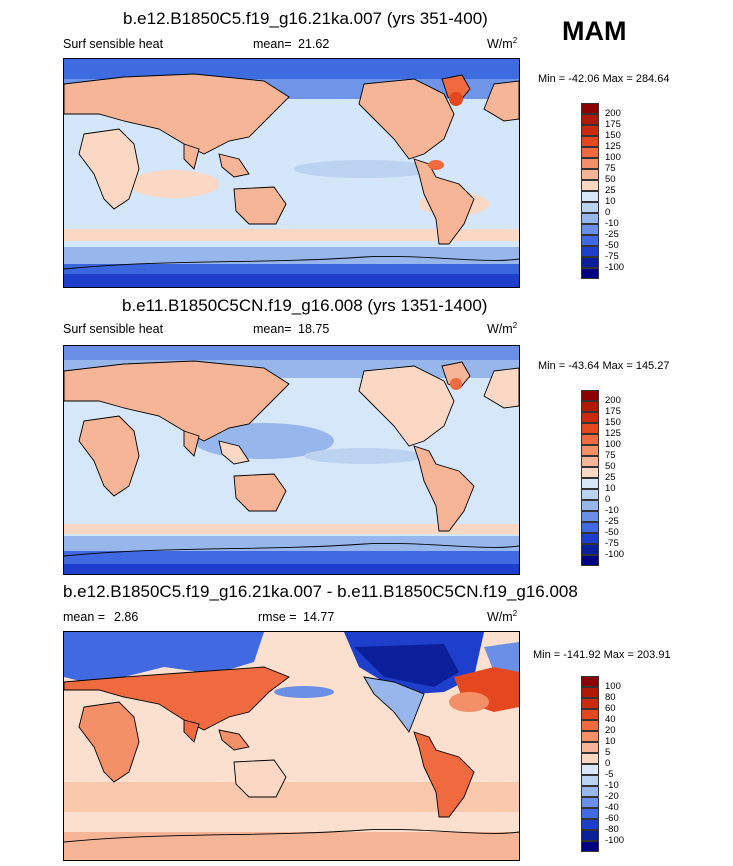 The width and height of the screenshot is (733, 866). Describe the element at coordinates (277, 617) in the screenshot. I see `panel-3-rmse-label: rmse =` at that location.